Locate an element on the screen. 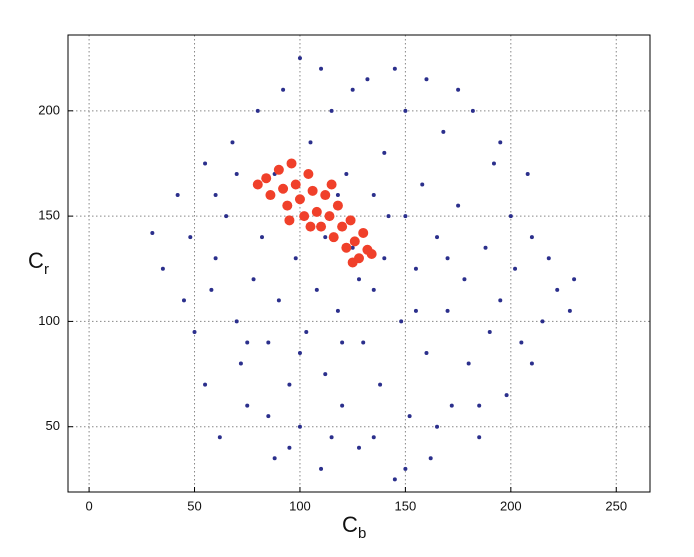  x-axis-label: C is located at coordinates (350, 524).